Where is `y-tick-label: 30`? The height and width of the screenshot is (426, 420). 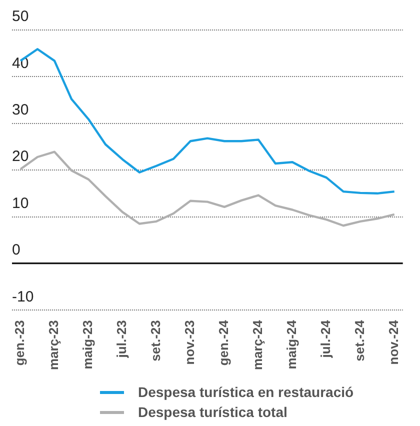 y-tick-label: 30 is located at coordinates (20, 110).